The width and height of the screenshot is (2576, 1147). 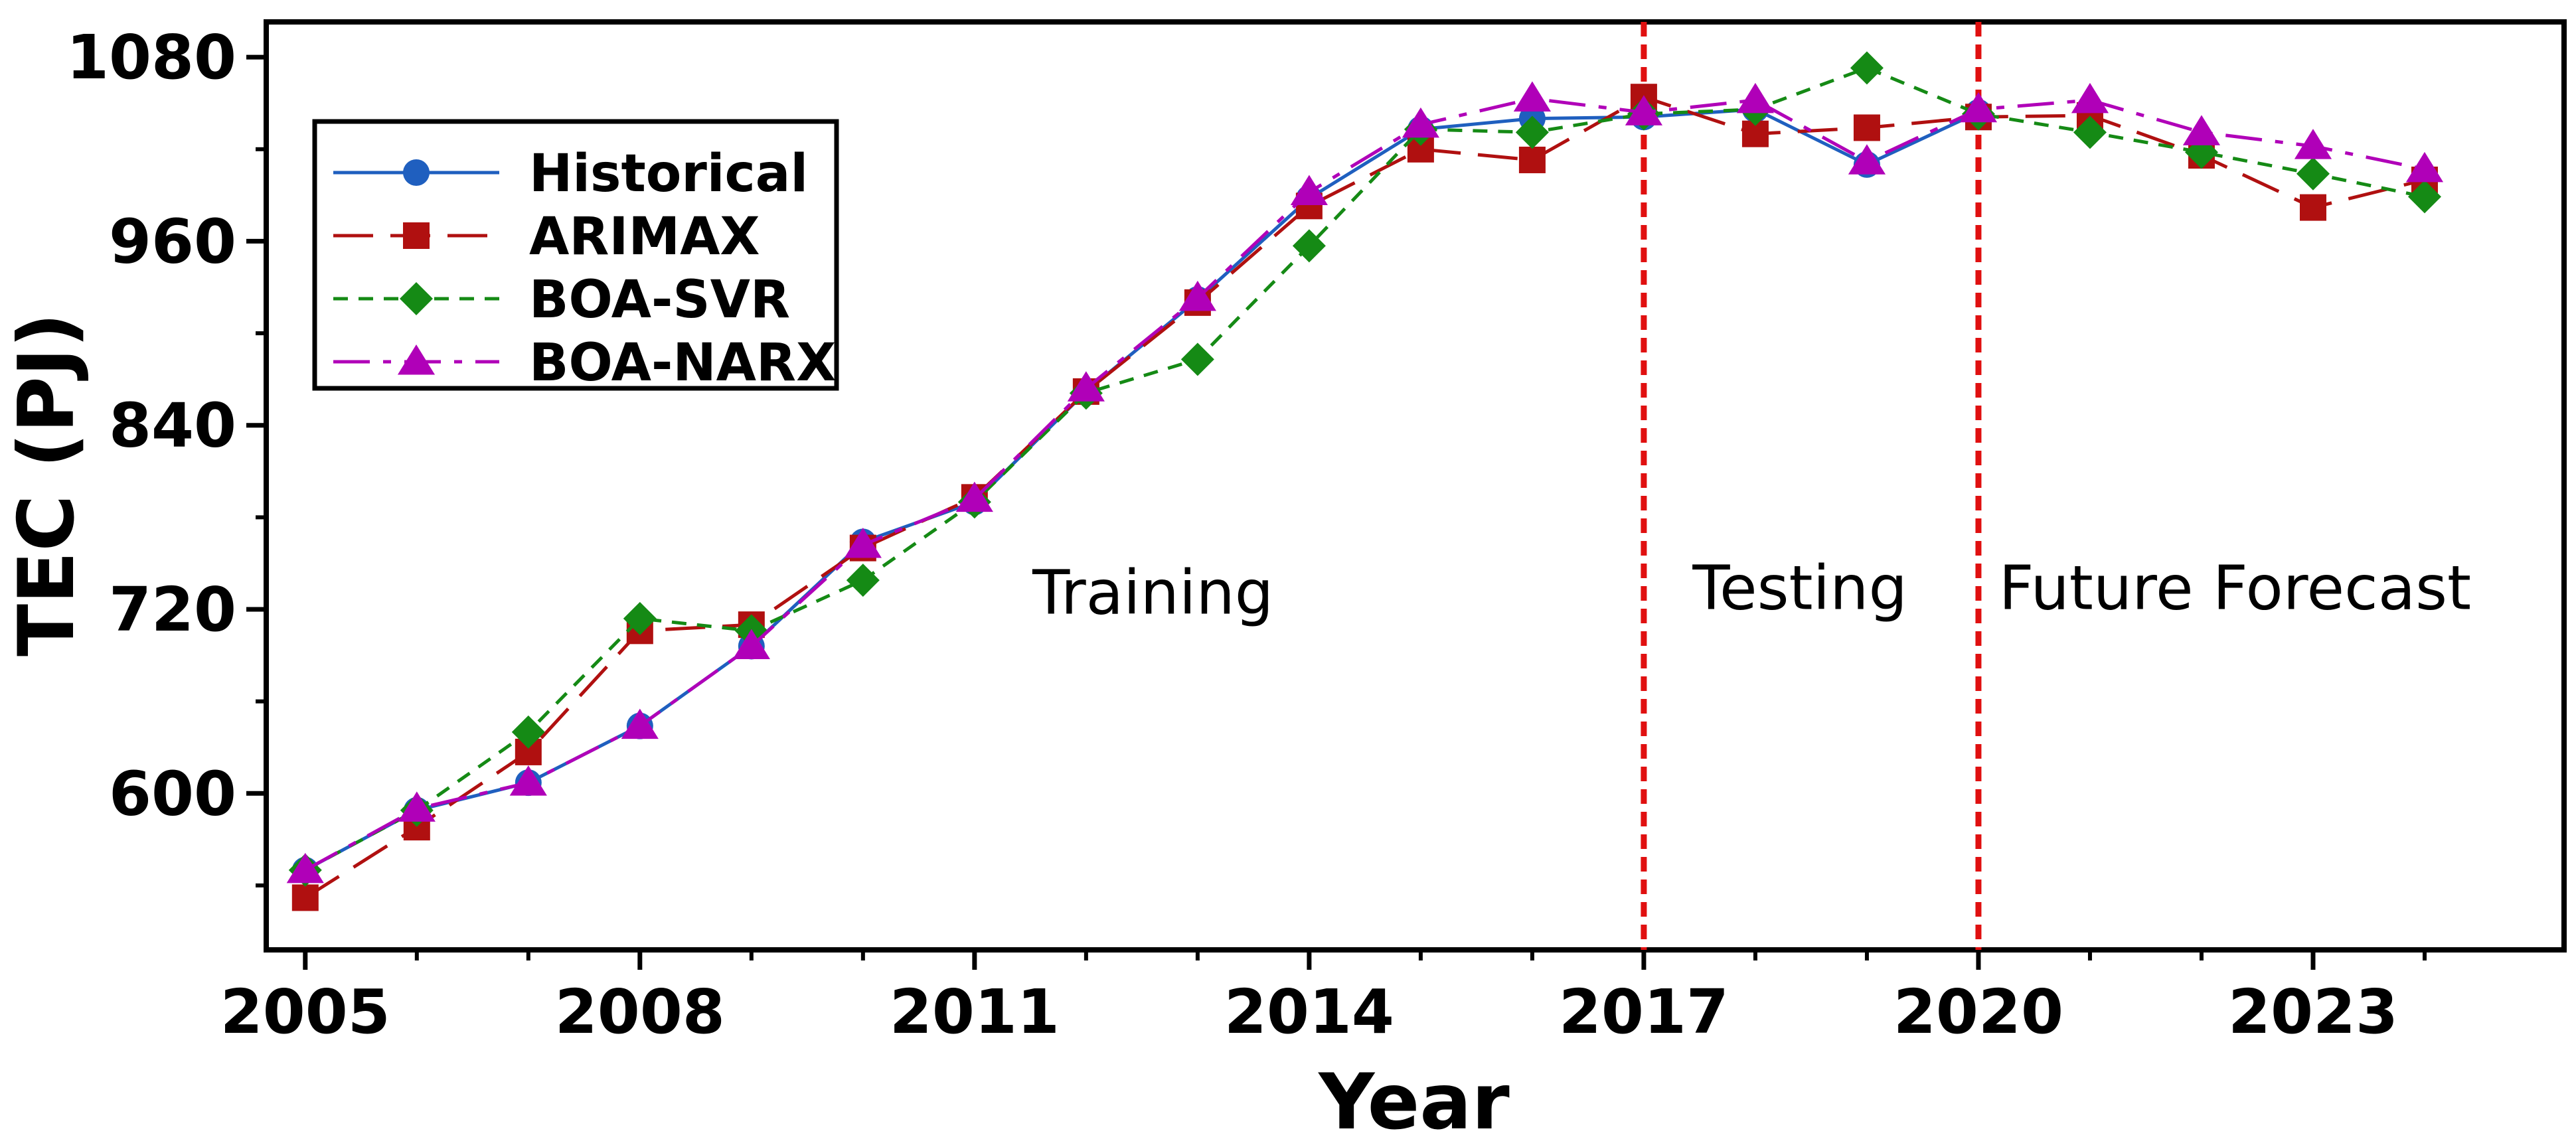 I want to click on x-tick-label-2014: 2014, so click(x=1309, y=1011).